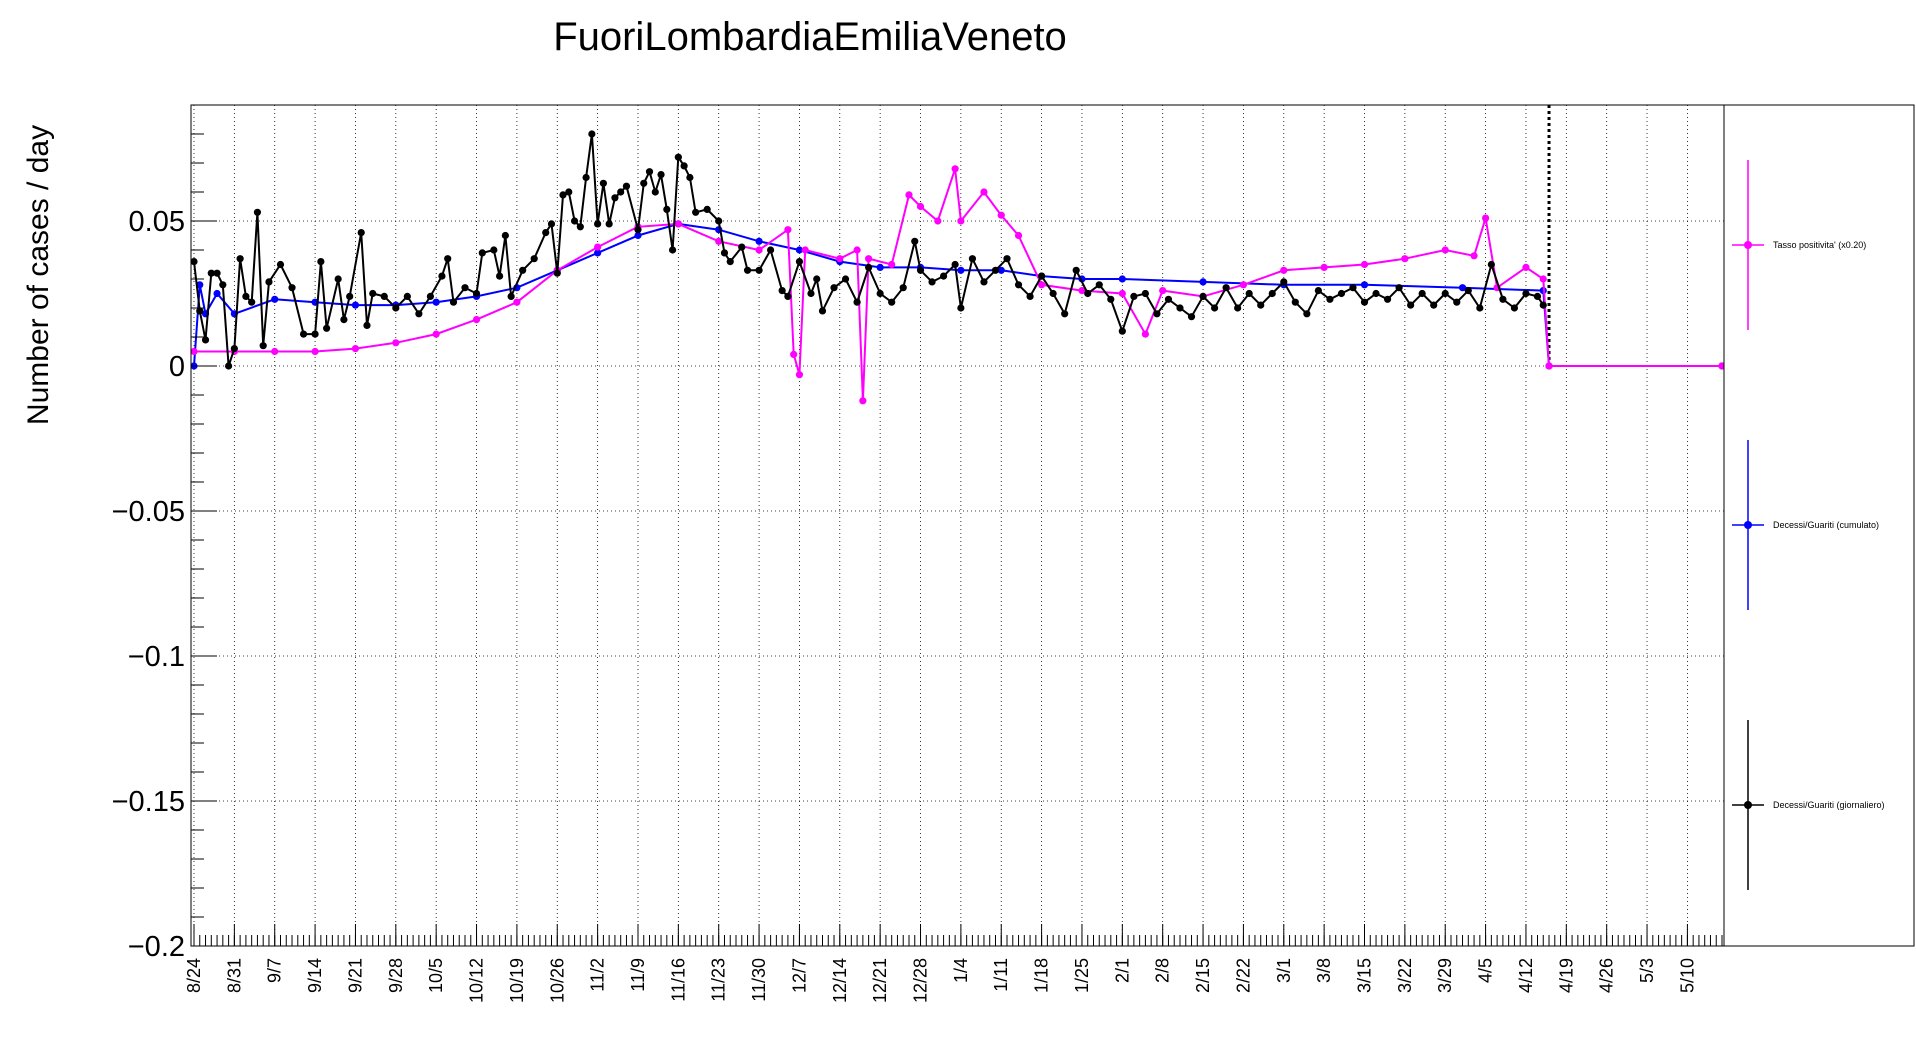 This screenshot has width=1916, height=1052. What do you see at coordinates (598, 975) in the screenshot?
I see `x-tick-label: 11/2` at bounding box center [598, 975].